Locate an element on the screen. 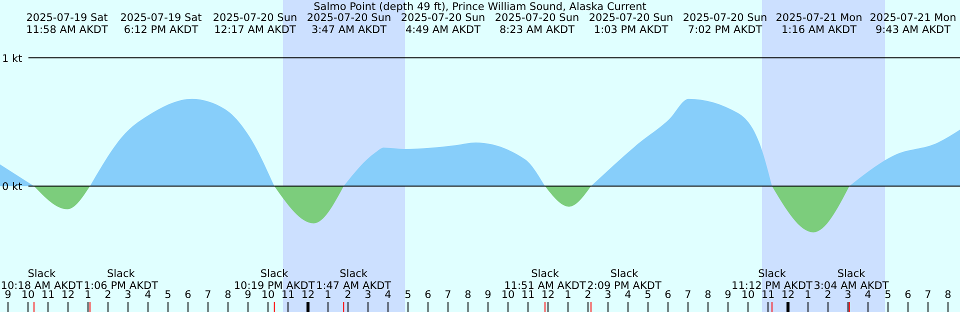 This screenshot has width=960, height=312. annotation: 2025-07-20 Sun 12:17 AM AKDT is located at coordinates (255, 24).